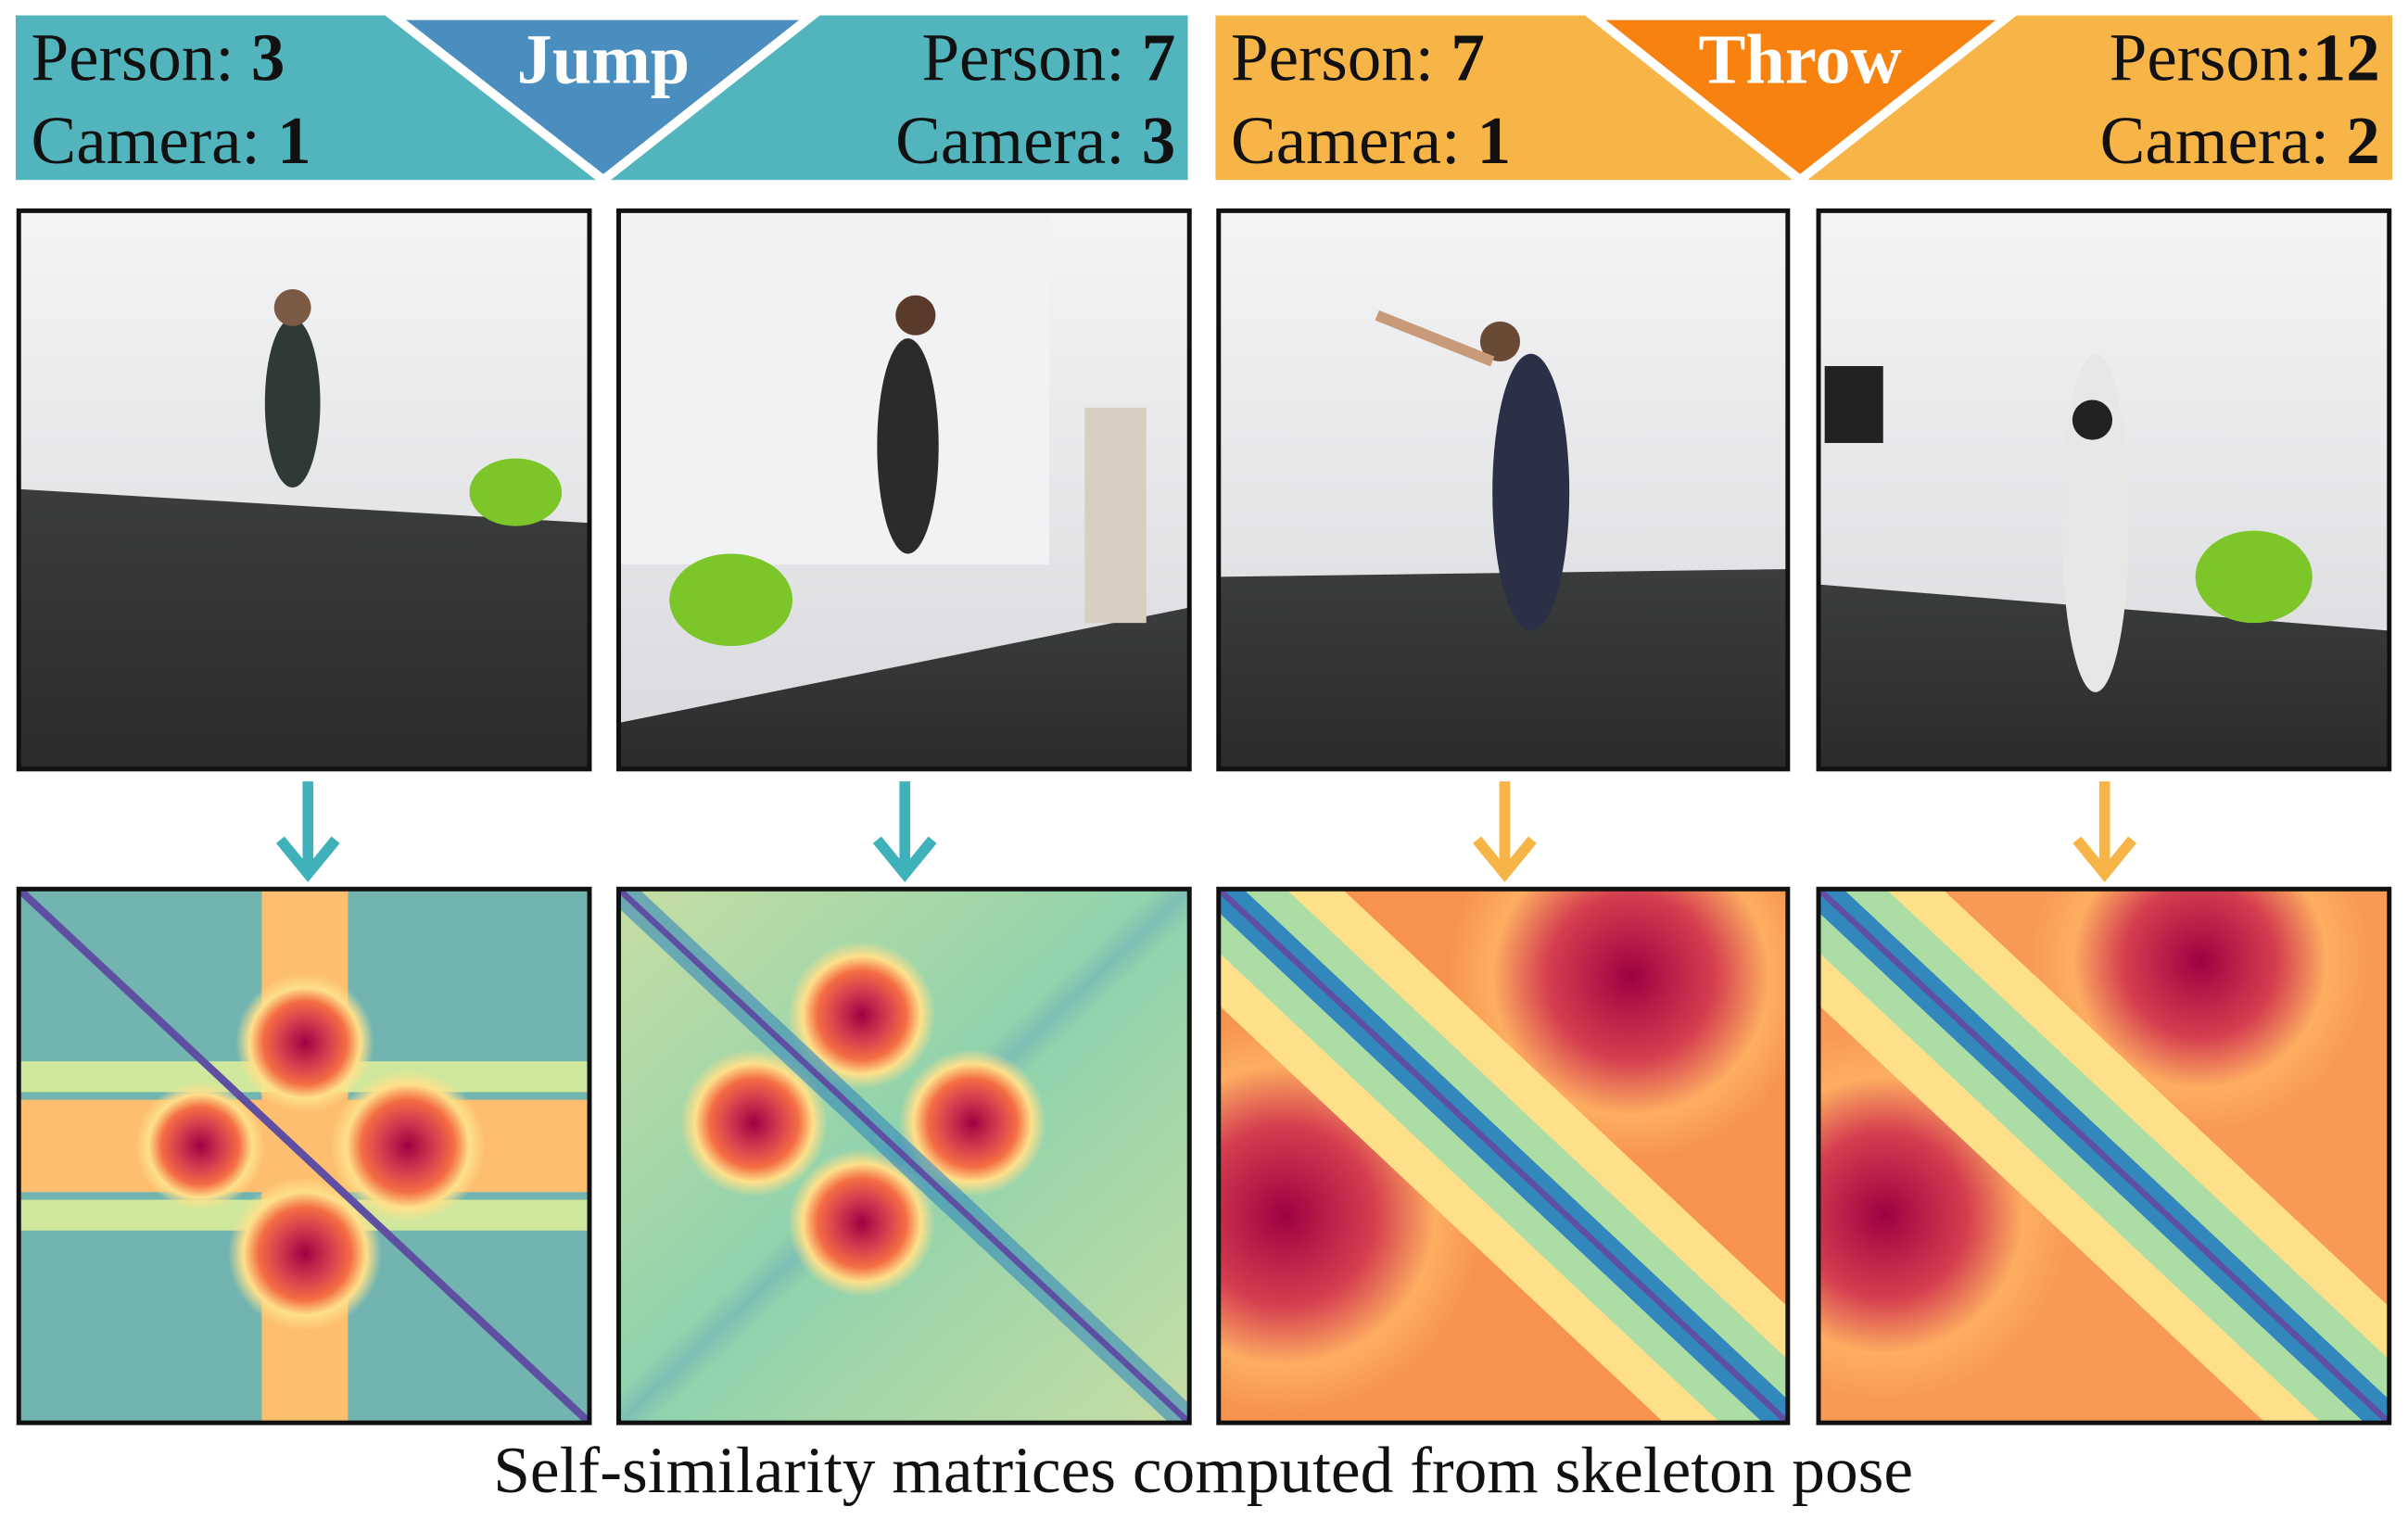 The height and width of the screenshot is (1532, 2408). What do you see at coordinates (1206, 832) in the screenshot?
I see `arrows` at bounding box center [1206, 832].